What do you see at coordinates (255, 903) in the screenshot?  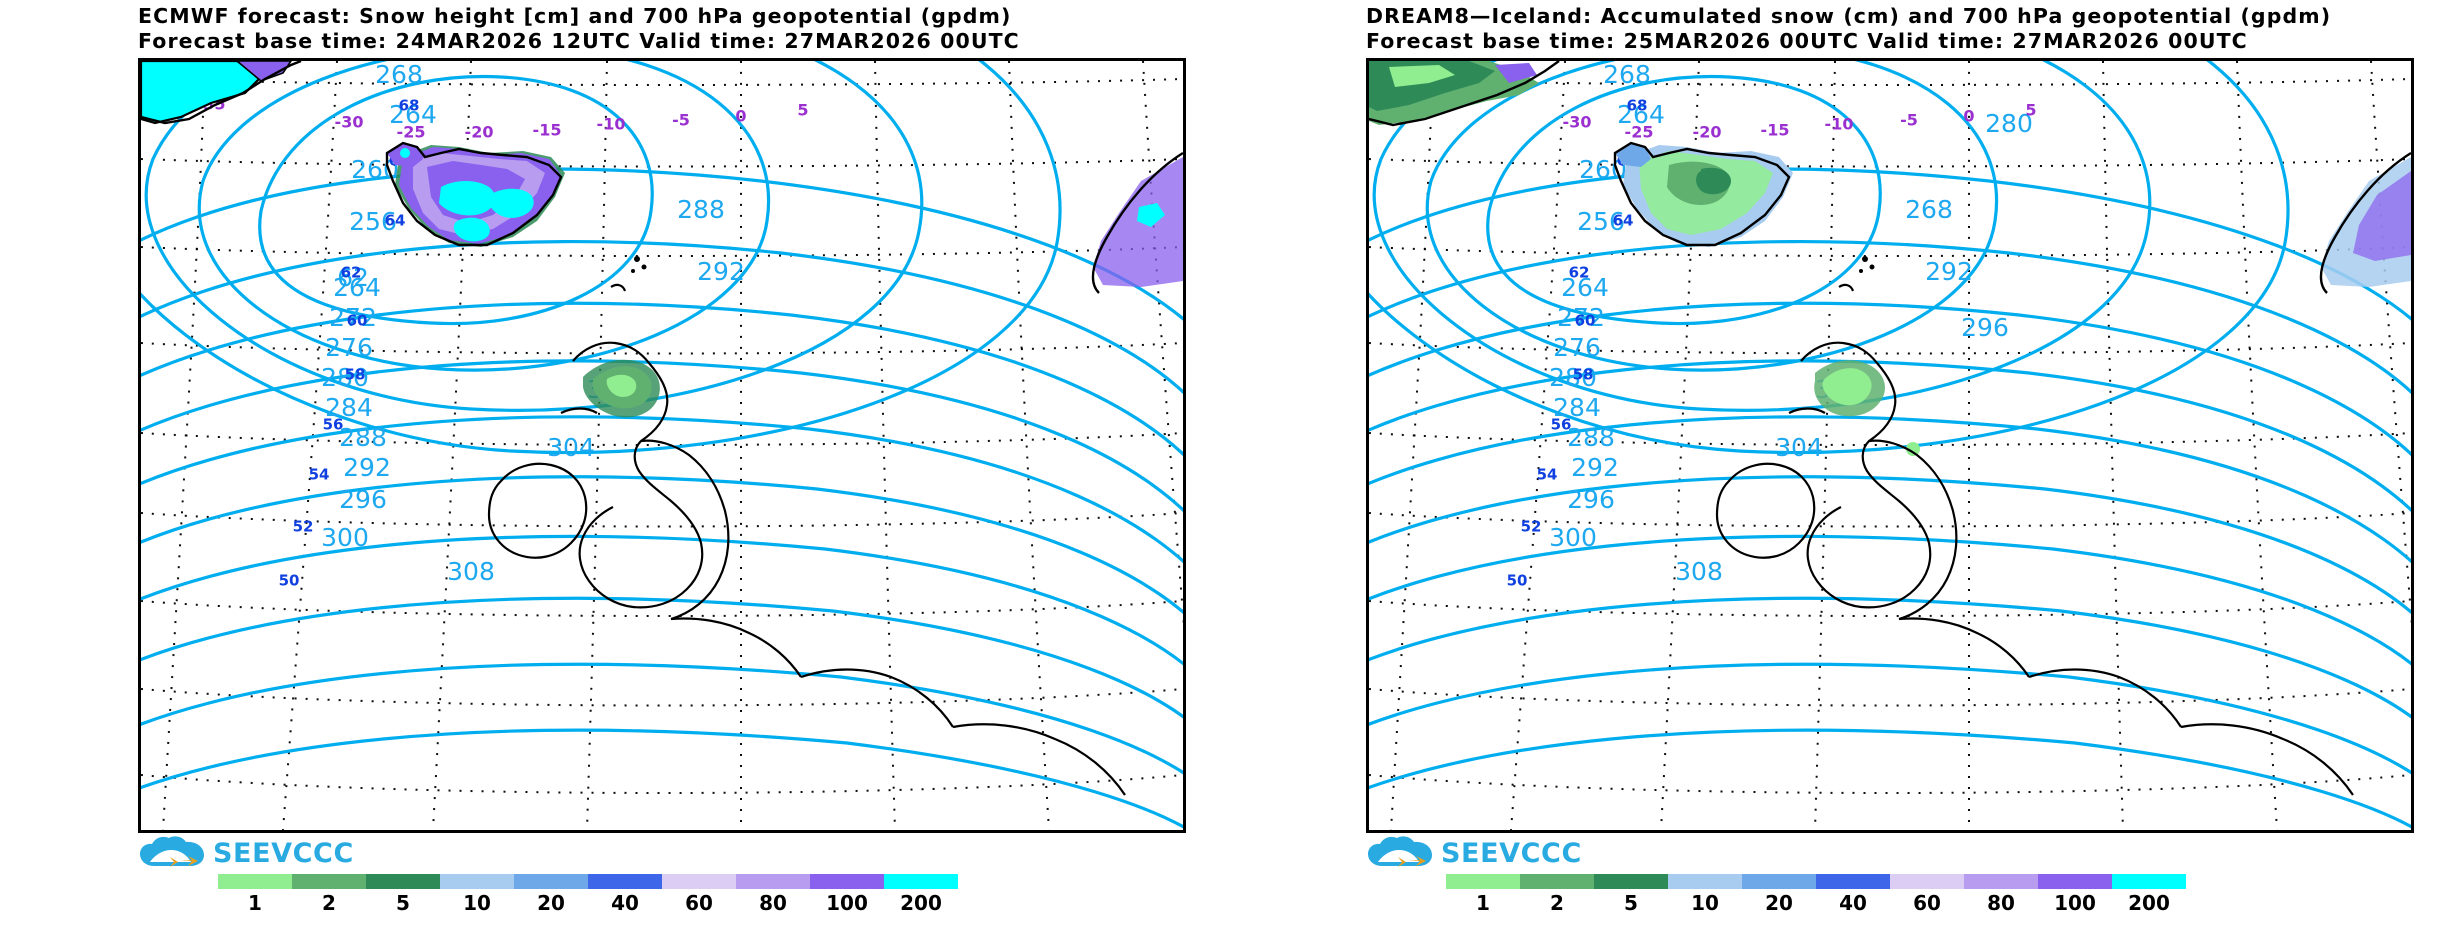 I see `colorbar-tick-label: 1` at bounding box center [255, 903].